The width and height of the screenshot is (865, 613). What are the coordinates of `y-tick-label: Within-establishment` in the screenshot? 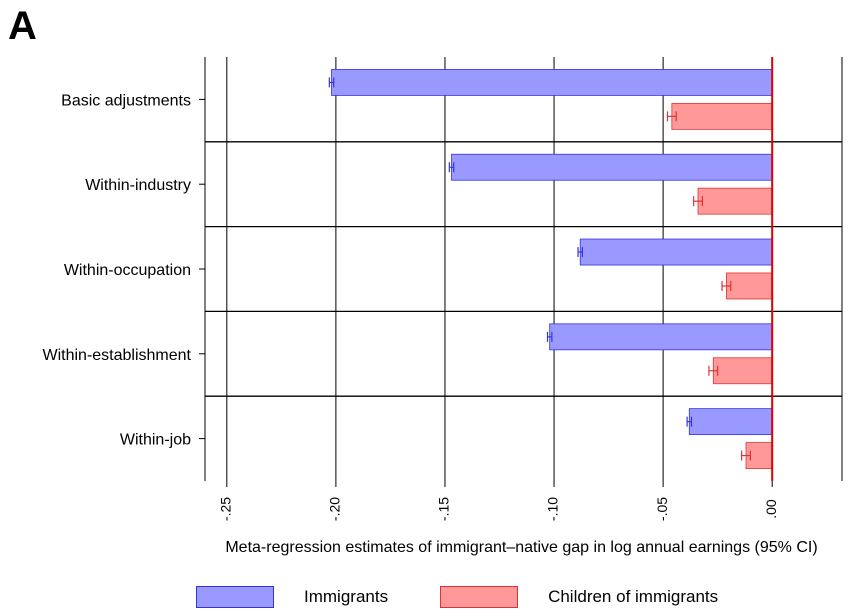 It's located at (117, 355).